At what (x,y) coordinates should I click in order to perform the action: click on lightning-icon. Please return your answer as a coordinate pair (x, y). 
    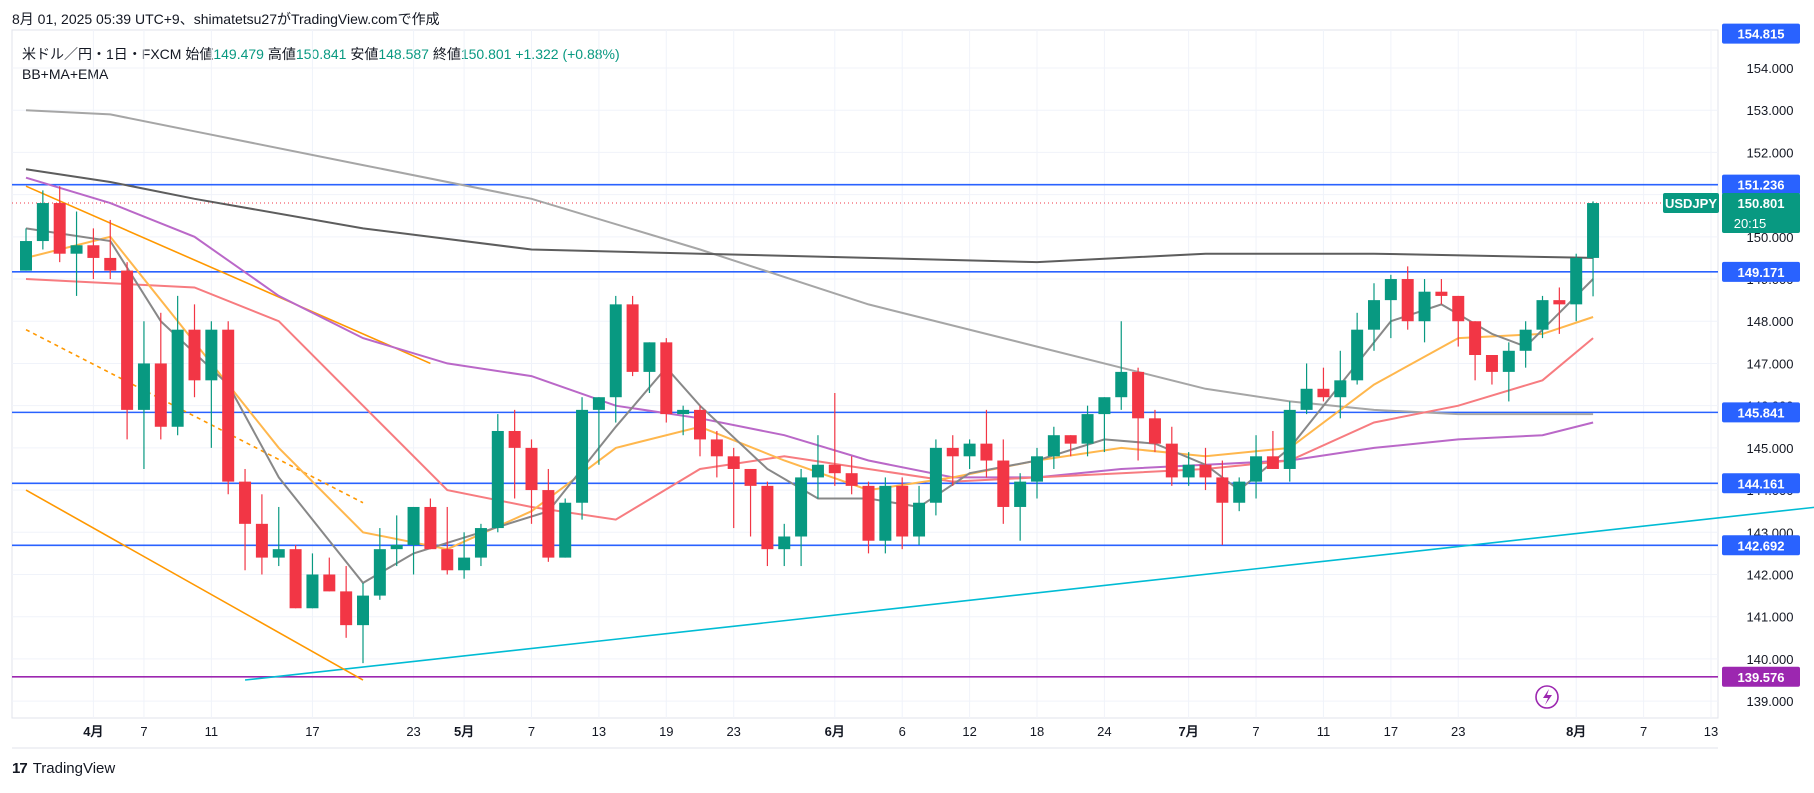
    Looking at the image, I should click on (1547, 697).